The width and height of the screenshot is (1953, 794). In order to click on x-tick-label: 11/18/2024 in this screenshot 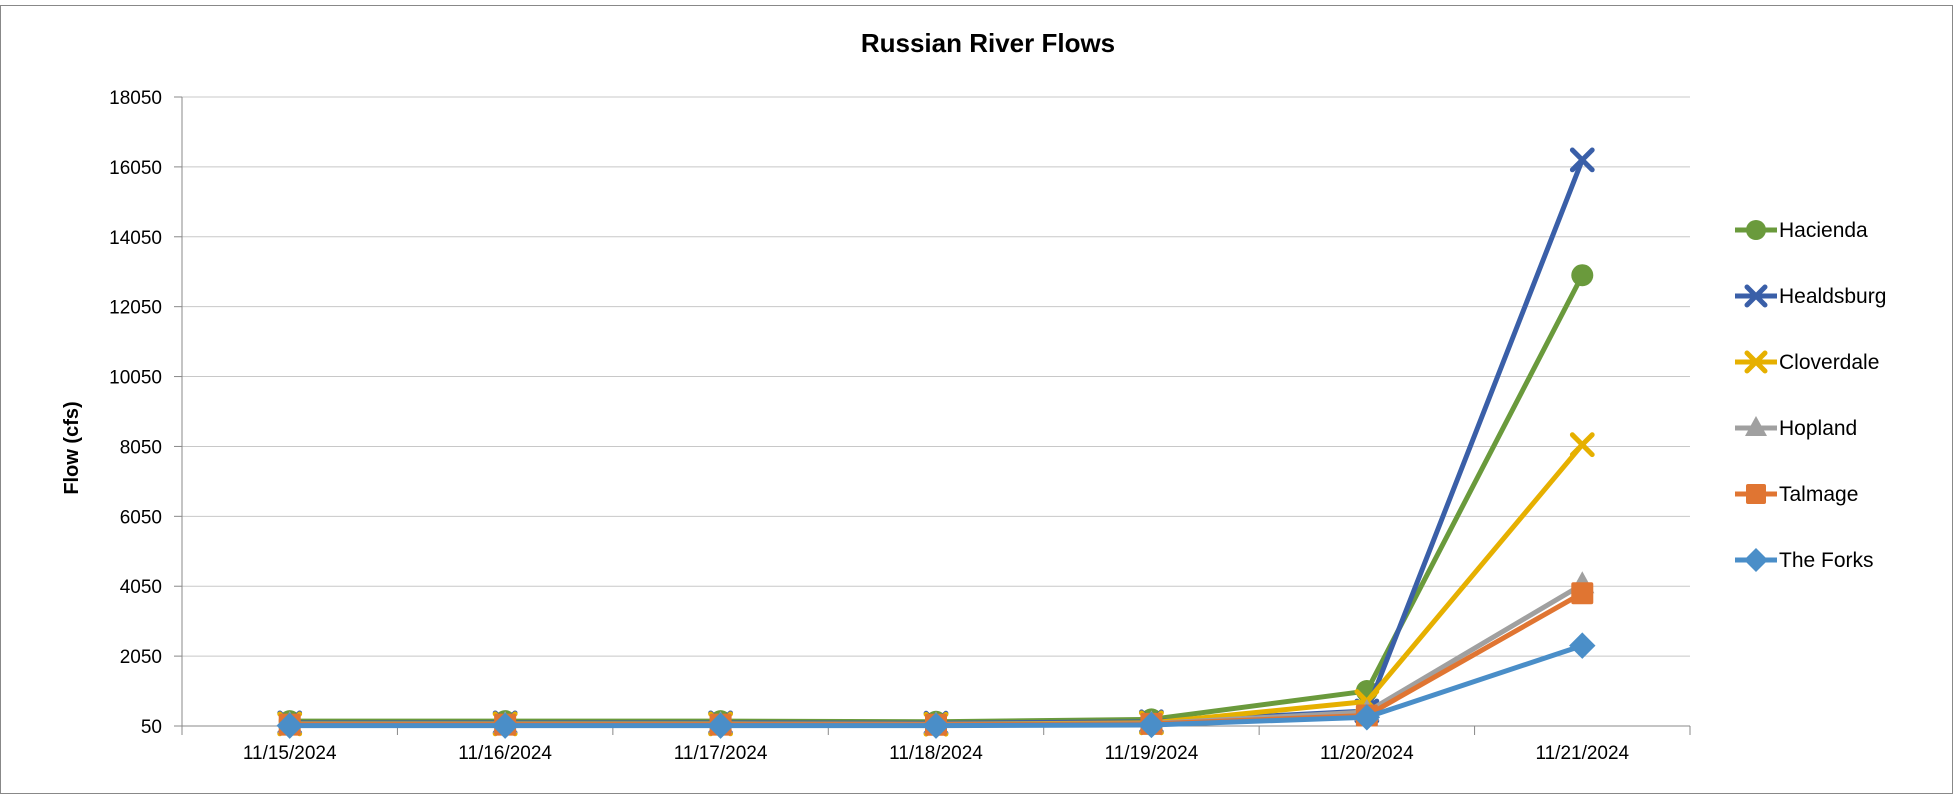, I will do `click(936, 753)`.